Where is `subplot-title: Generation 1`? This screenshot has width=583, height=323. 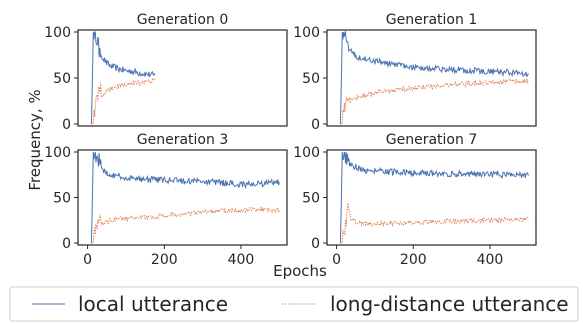
subplot-title: Generation 1 is located at coordinates (431, 20).